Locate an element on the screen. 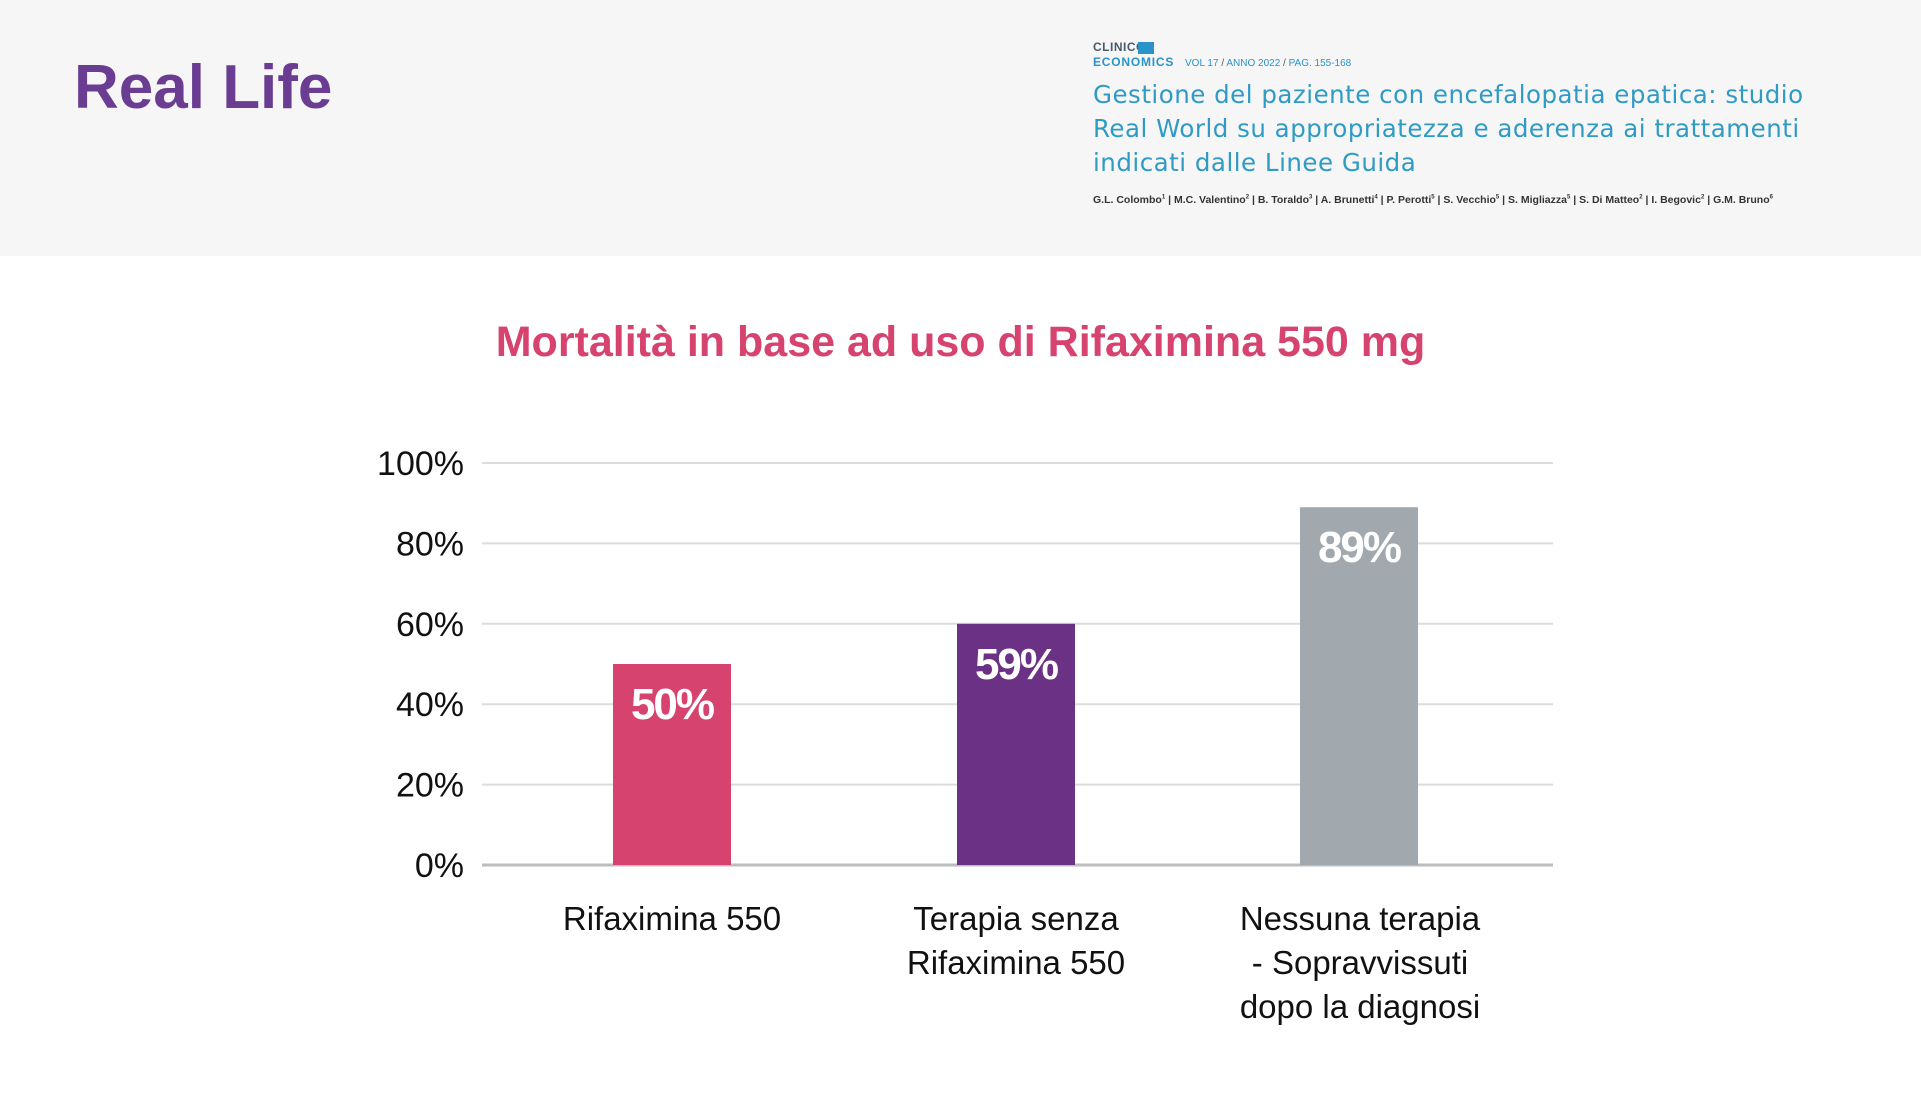 The height and width of the screenshot is (1113, 1921). journal-logo-square is located at coordinates (1146, 48).